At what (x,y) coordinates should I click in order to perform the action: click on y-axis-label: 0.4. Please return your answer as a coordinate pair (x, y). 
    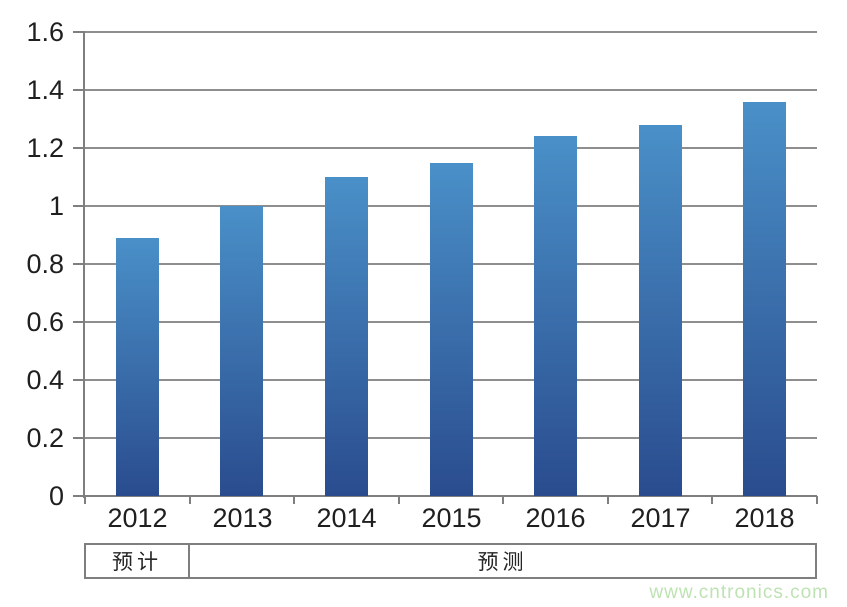
    Looking at the image, I should click on (45, 380).